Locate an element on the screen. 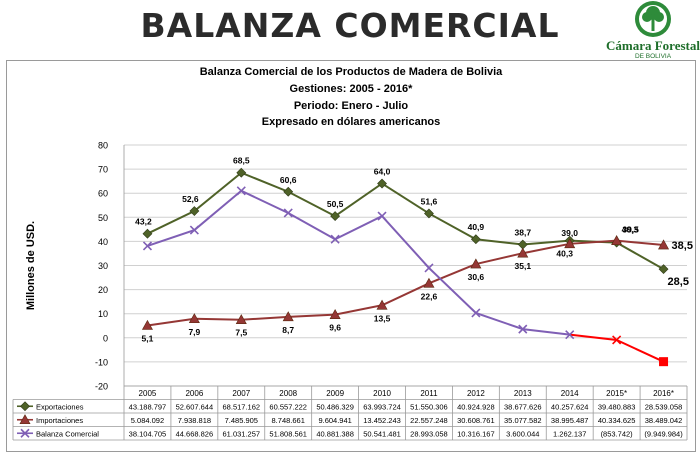 This screenshot has width=700, height=454. table-cell: 1.262.137 is located at coordinates (569, 433).